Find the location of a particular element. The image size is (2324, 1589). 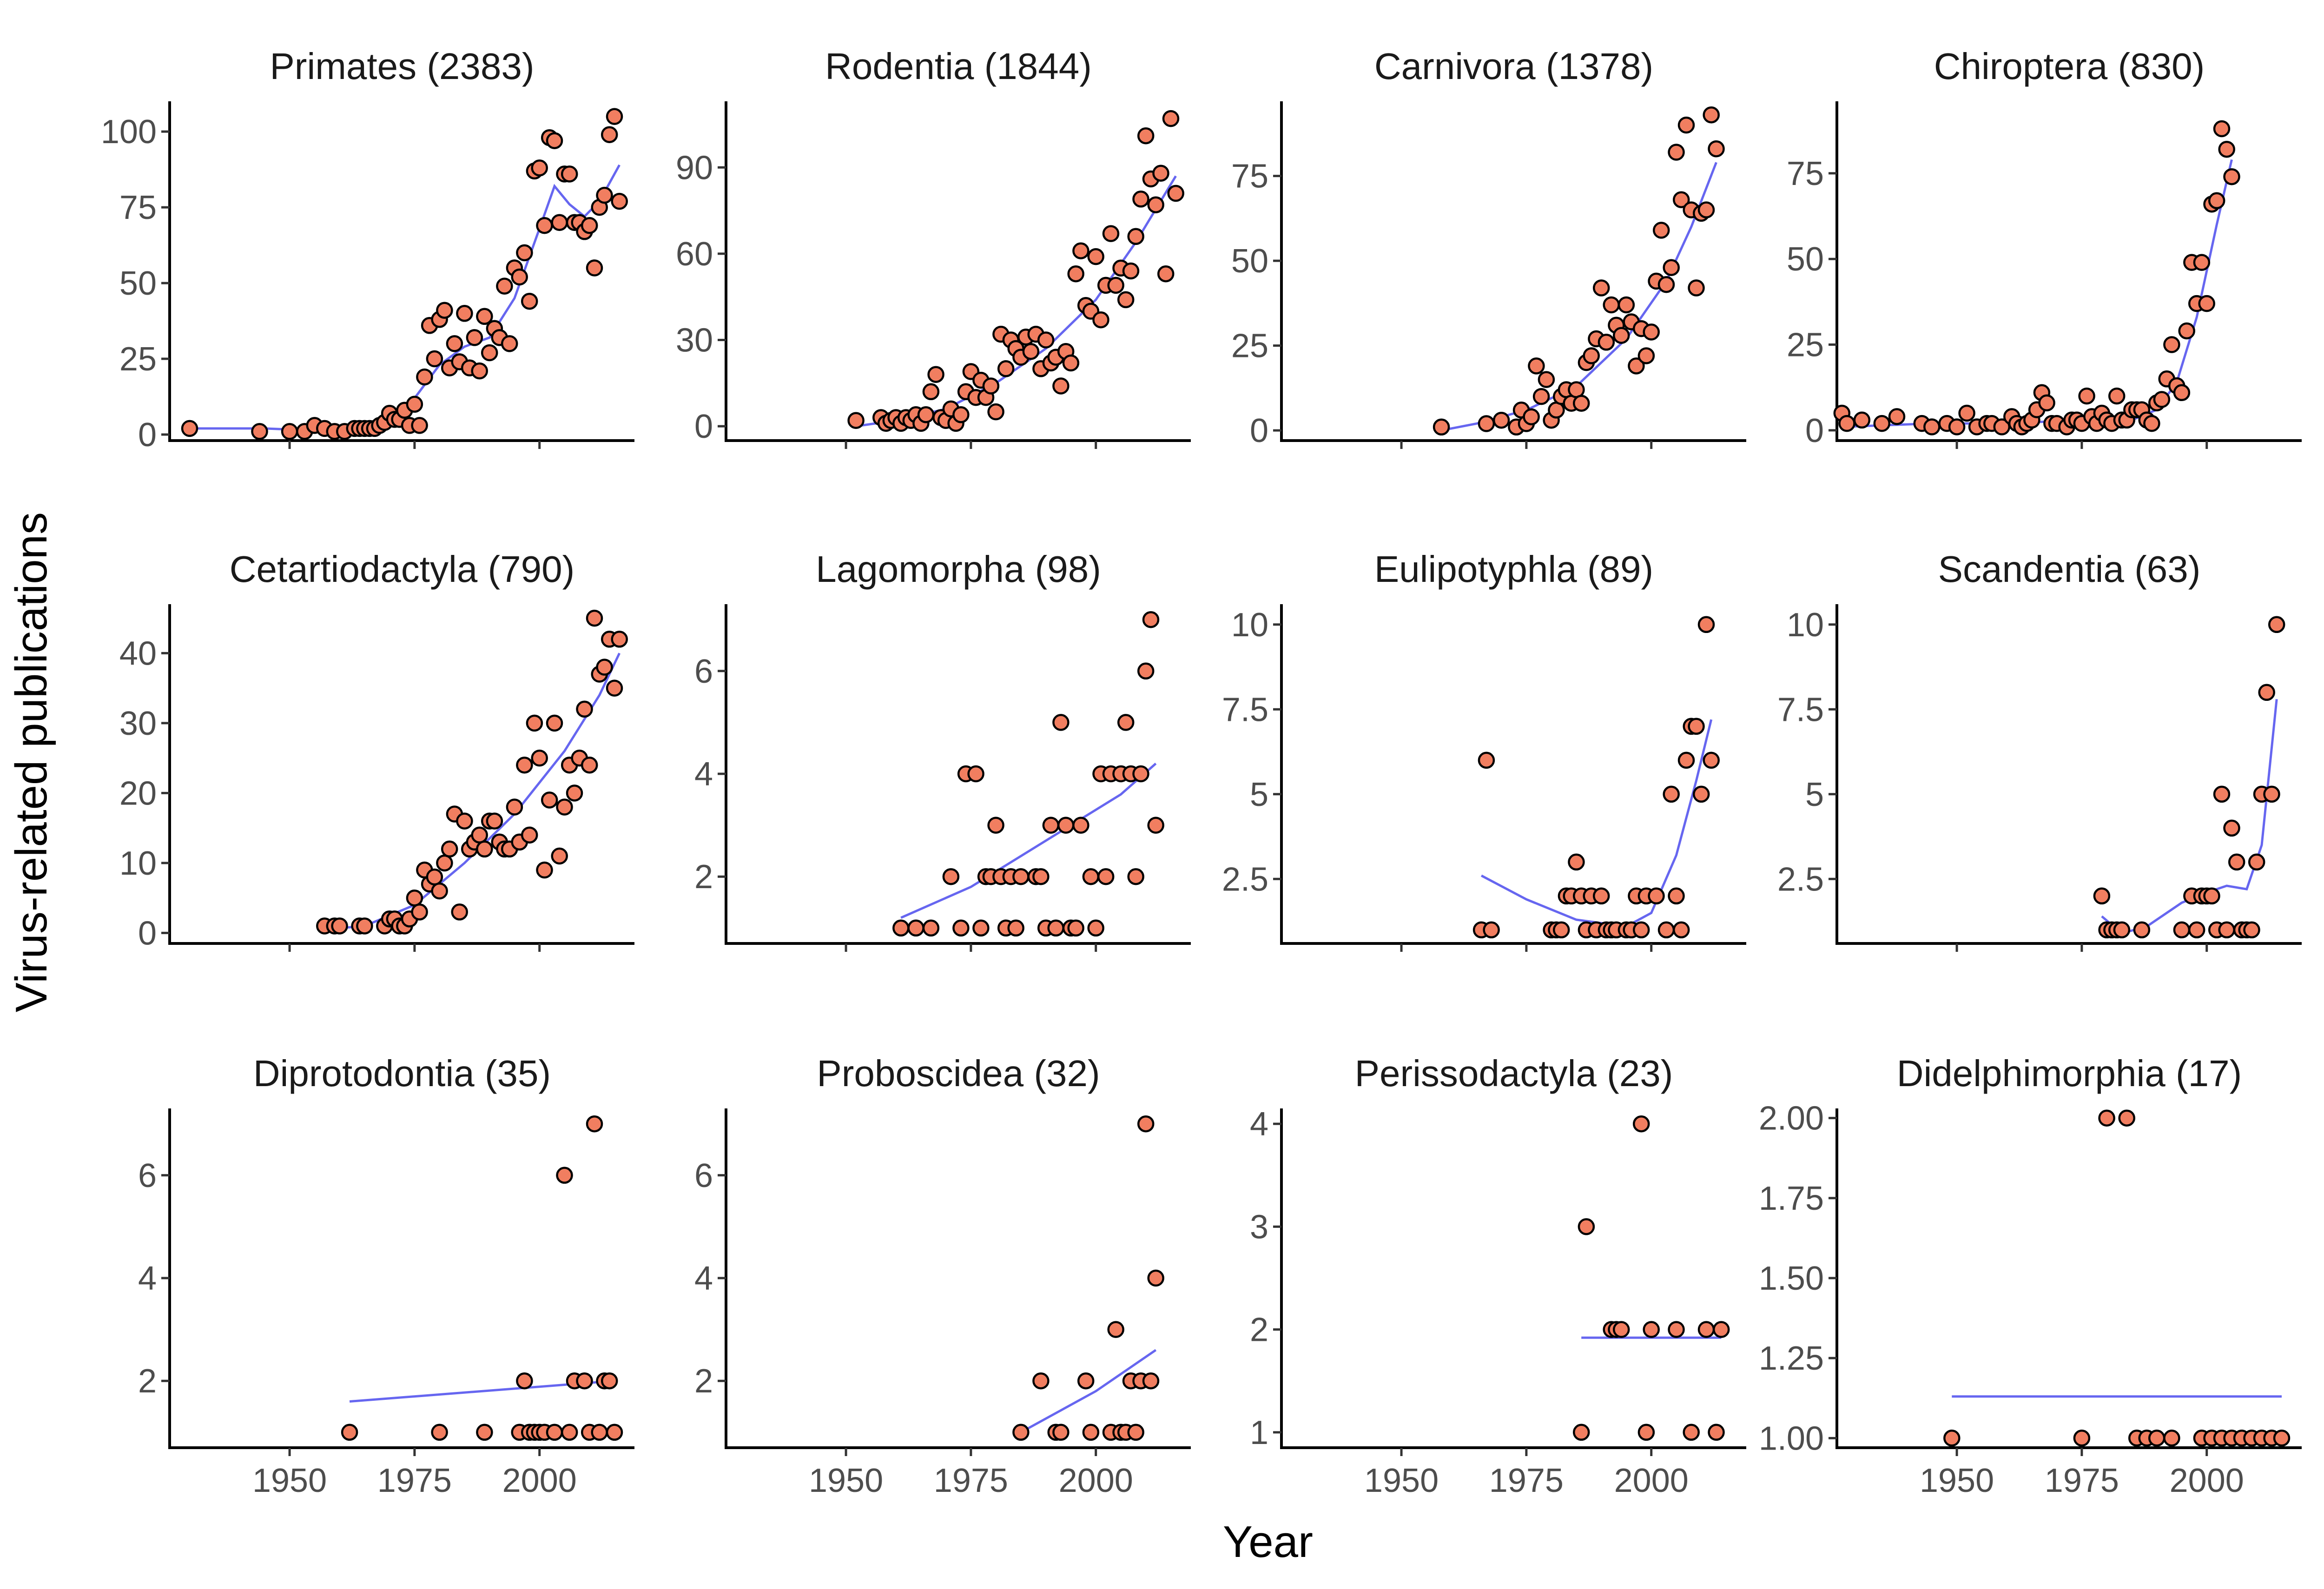

panel-chiroptera: Chiroptera (830) 0 25 50 75 is located at coordinates (2044, 247).